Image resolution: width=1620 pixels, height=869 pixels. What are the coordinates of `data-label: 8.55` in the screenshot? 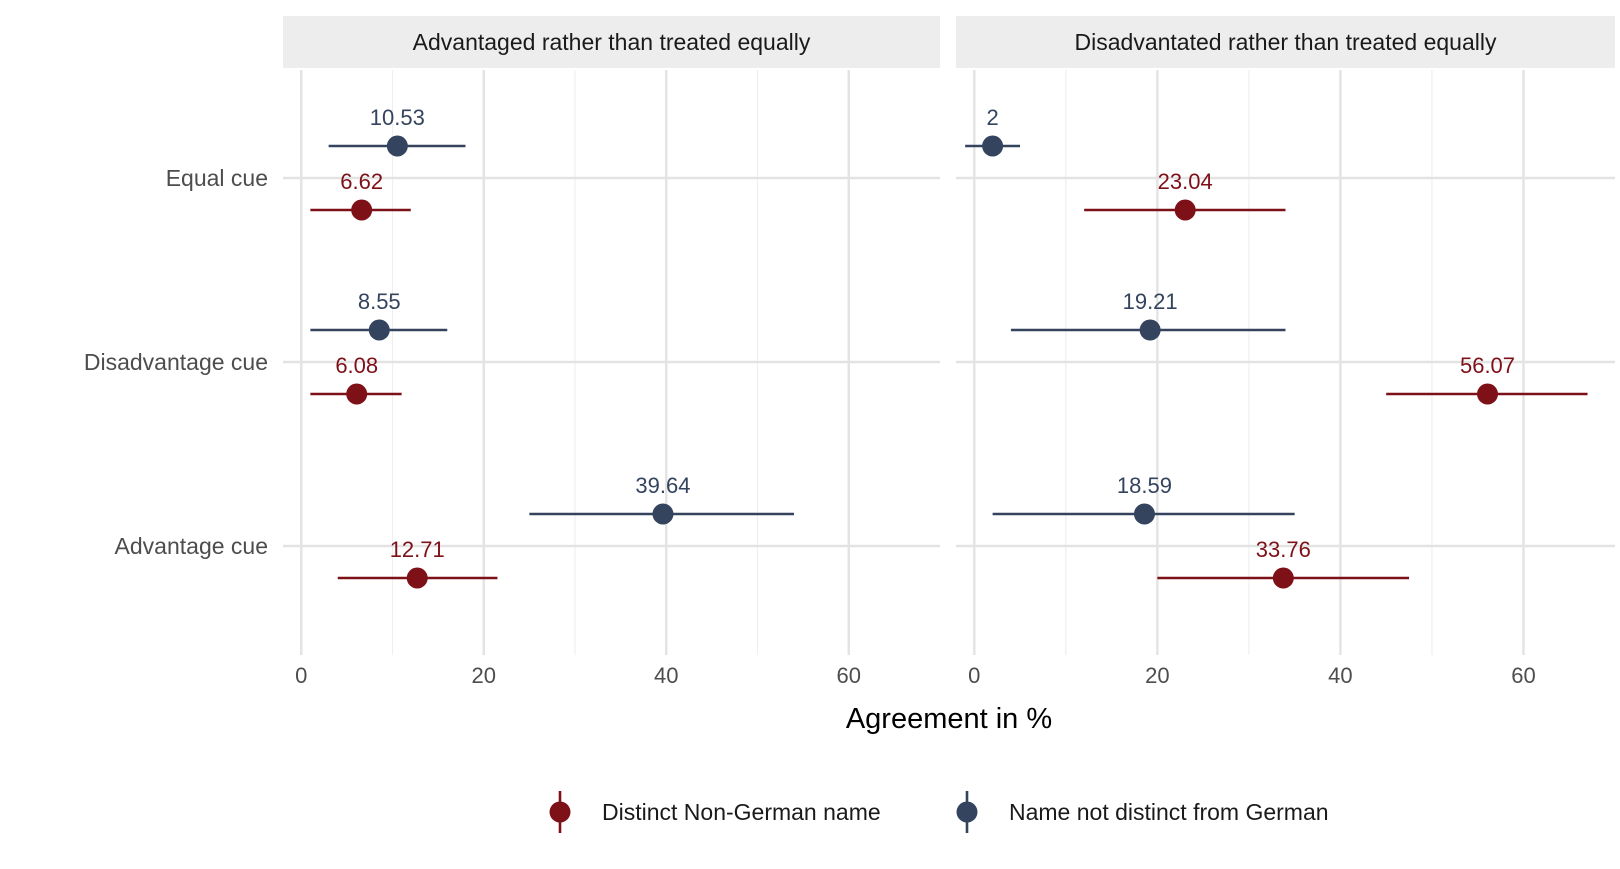 It's located at (379, 301).